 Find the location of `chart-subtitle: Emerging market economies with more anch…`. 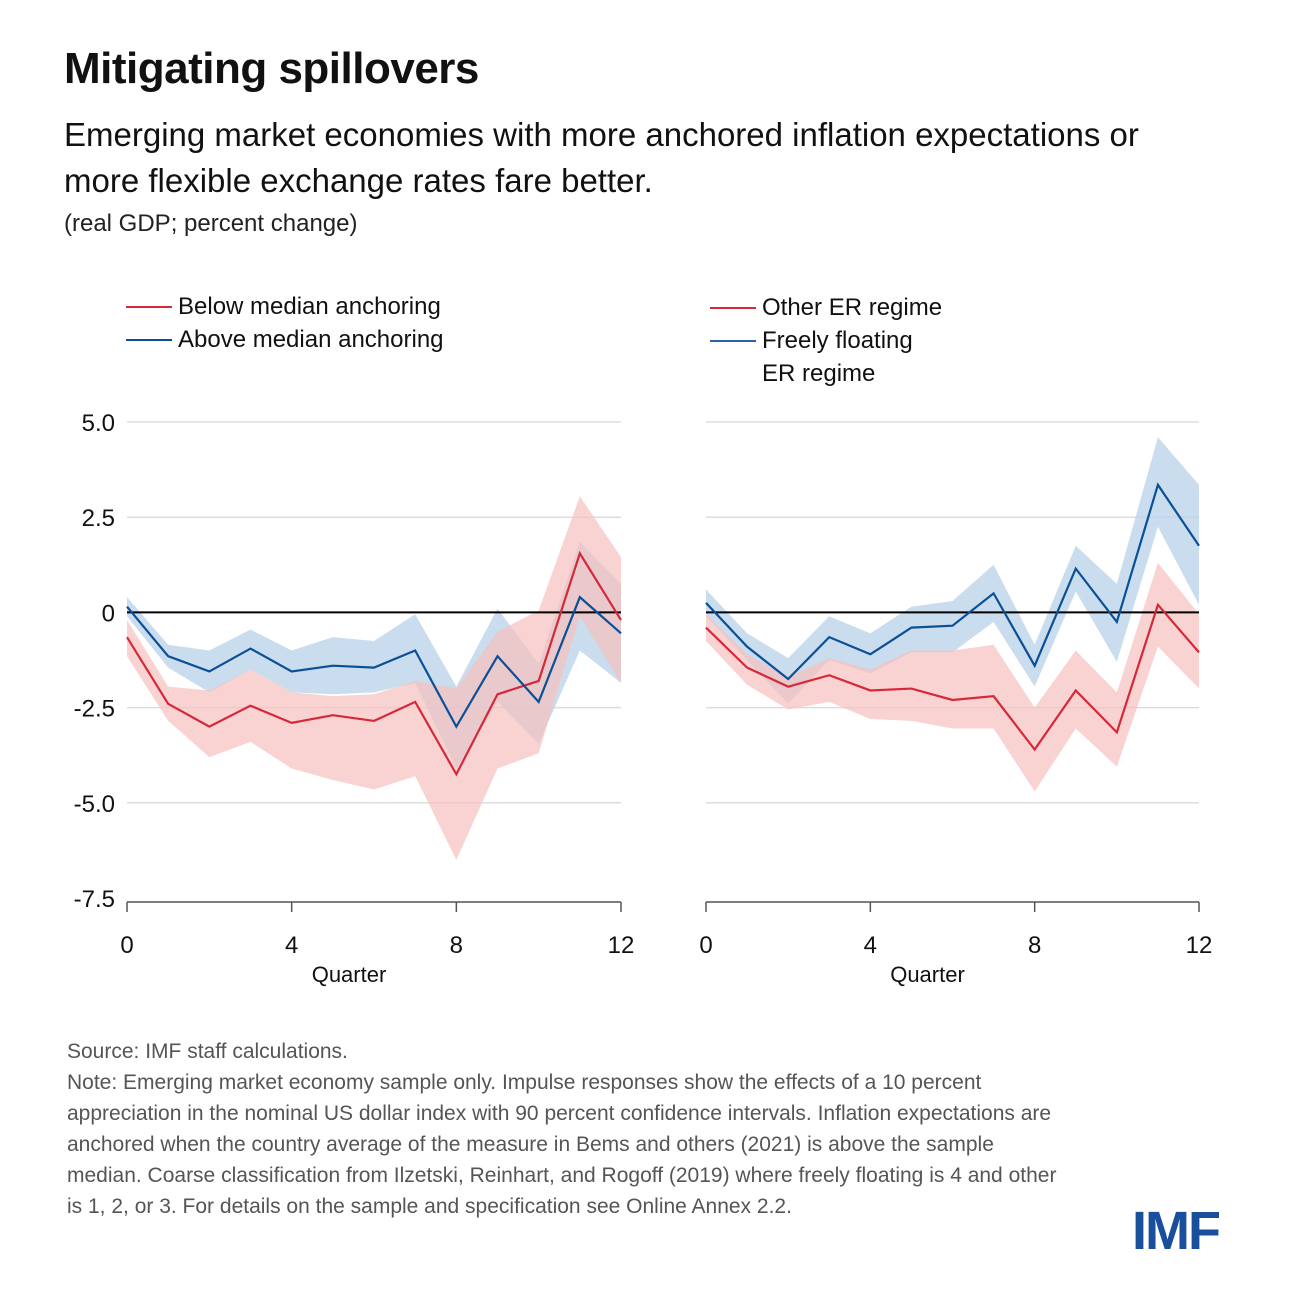

chart-subtitle: Emerging market economies with more anch… is located at coordinates (601, 157).